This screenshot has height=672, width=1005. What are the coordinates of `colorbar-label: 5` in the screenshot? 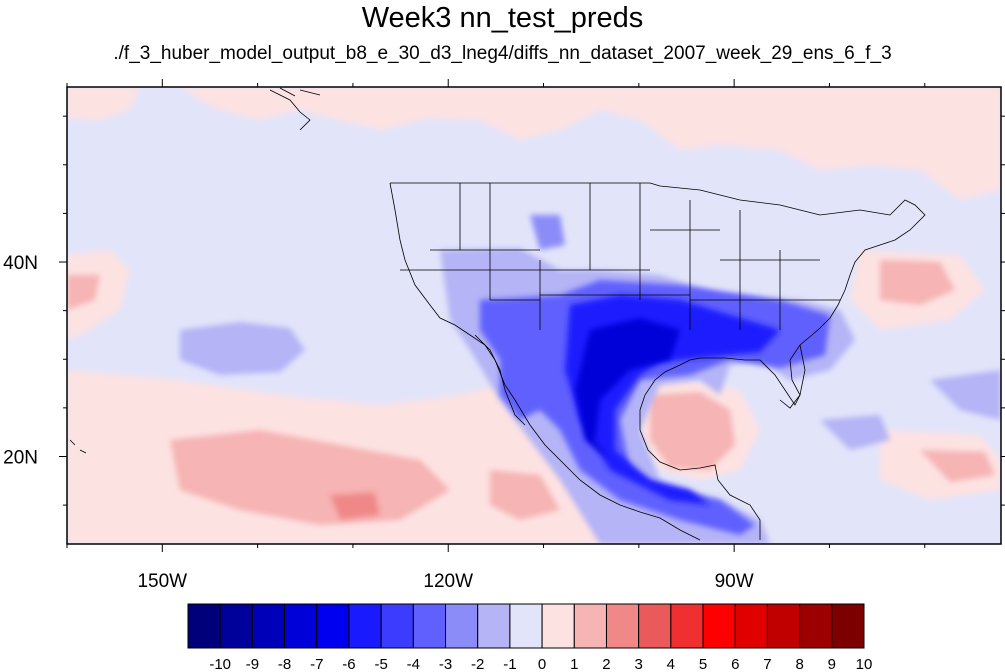 It's located at (703, 664).